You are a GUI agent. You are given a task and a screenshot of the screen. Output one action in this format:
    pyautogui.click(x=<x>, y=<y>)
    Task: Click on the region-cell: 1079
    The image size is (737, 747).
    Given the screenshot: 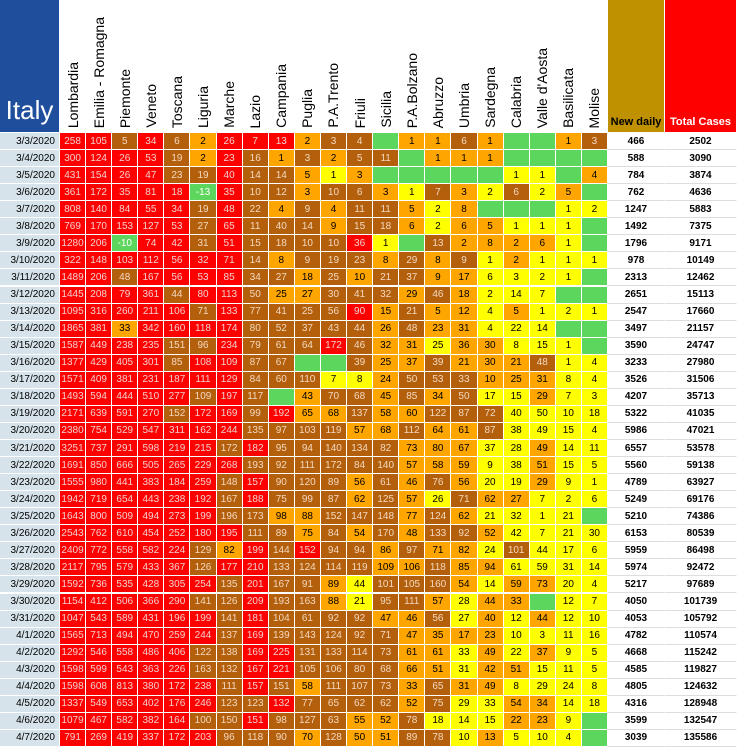 What is the action you would take?
    pyautogui.click(x=73, y=721)
    